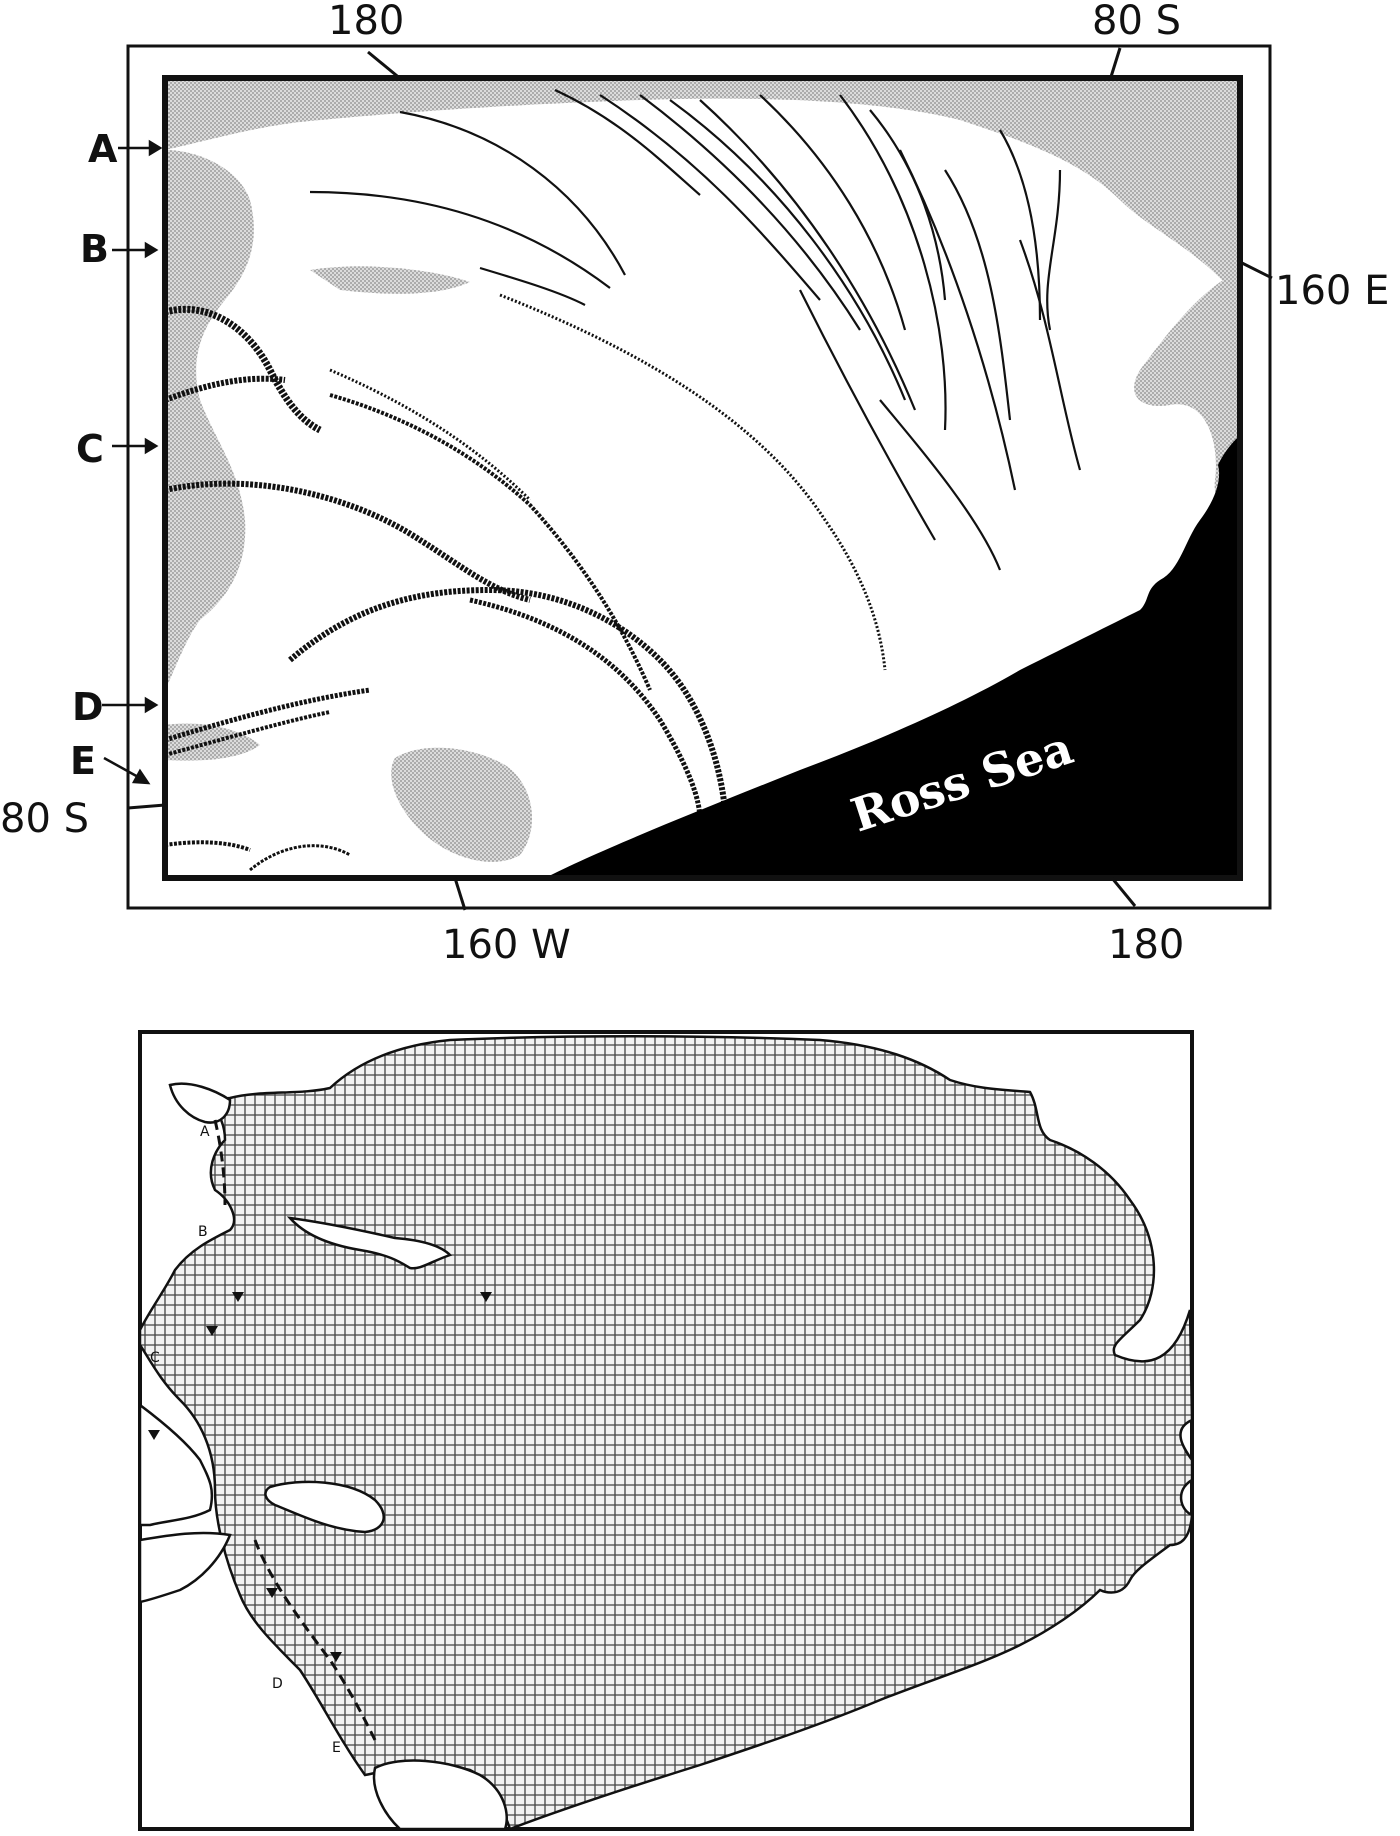  What do you see at coordinates (1136, 22) in the screenshot?
I see `coord-label-top-80s: 80 S` at bounding box center [1136, 22].